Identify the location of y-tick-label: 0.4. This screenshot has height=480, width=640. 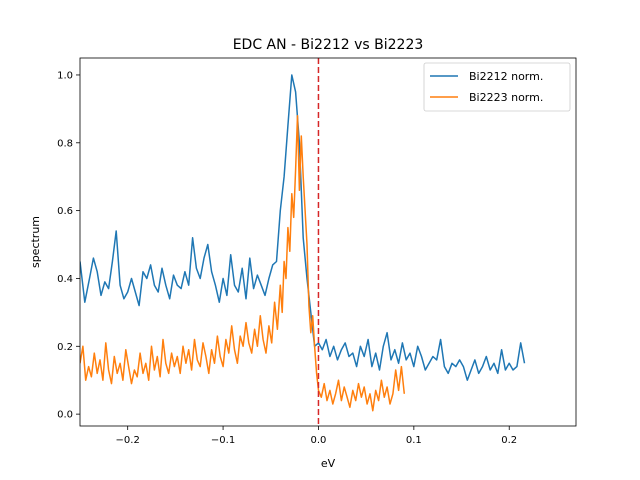
(65, 279).